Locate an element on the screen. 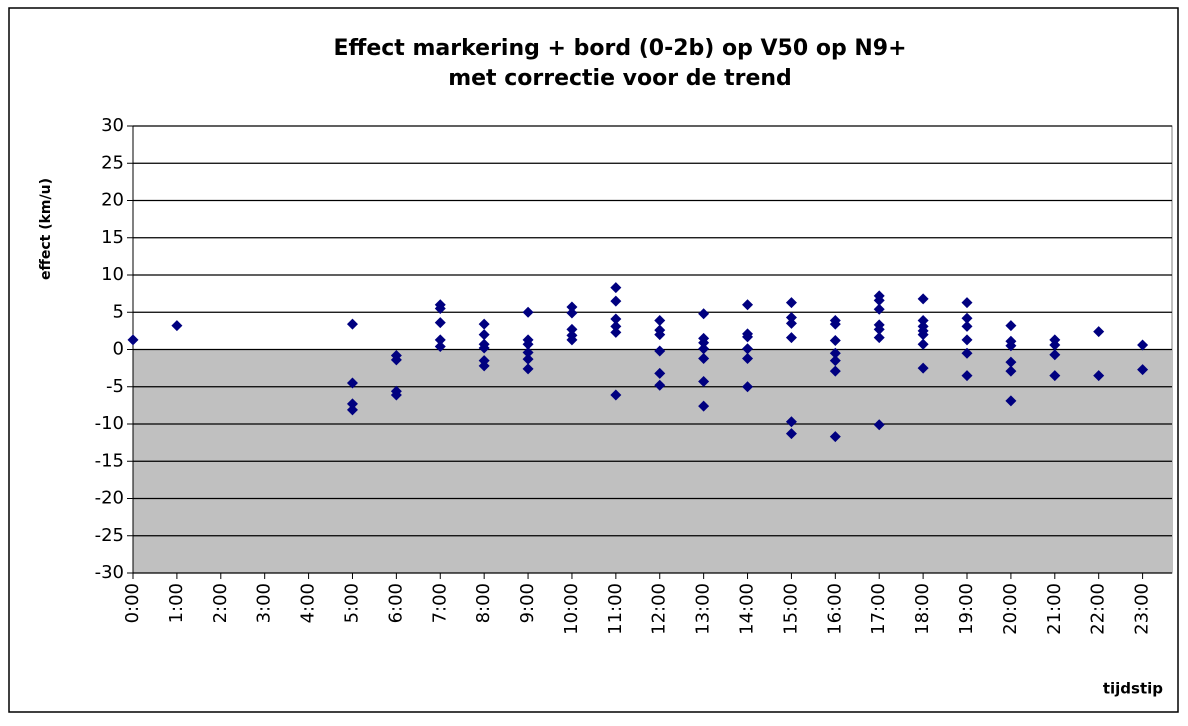 This screenshot has width=1188, height=726. x-tick-label: 15:00 is located at coordinates (790, 609).